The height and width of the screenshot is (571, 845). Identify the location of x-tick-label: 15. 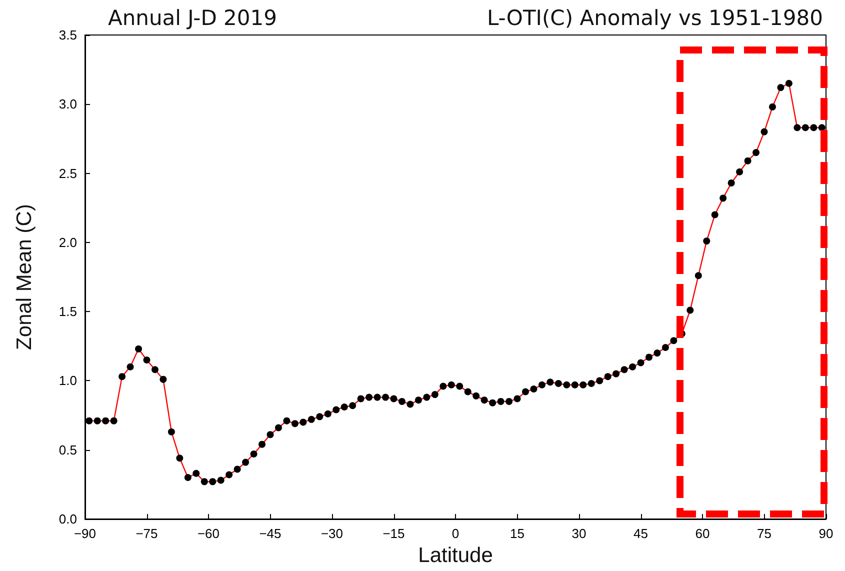
(517, 533).